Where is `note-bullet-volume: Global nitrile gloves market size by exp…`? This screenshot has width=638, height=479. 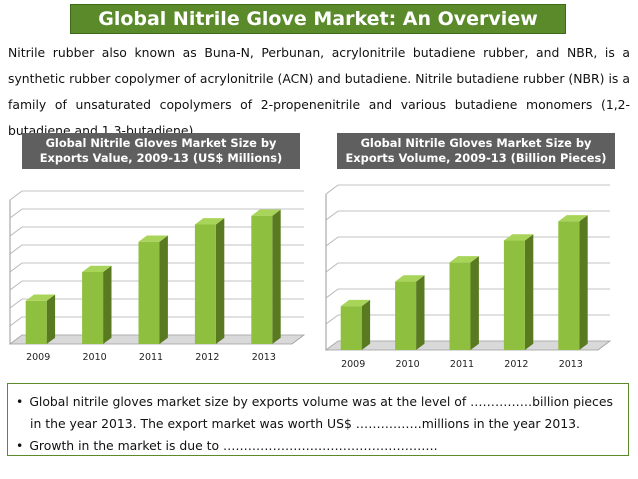 note-bullet-volume: Global nitrile gloves market size by exp… is located at coordinates (318, 402).